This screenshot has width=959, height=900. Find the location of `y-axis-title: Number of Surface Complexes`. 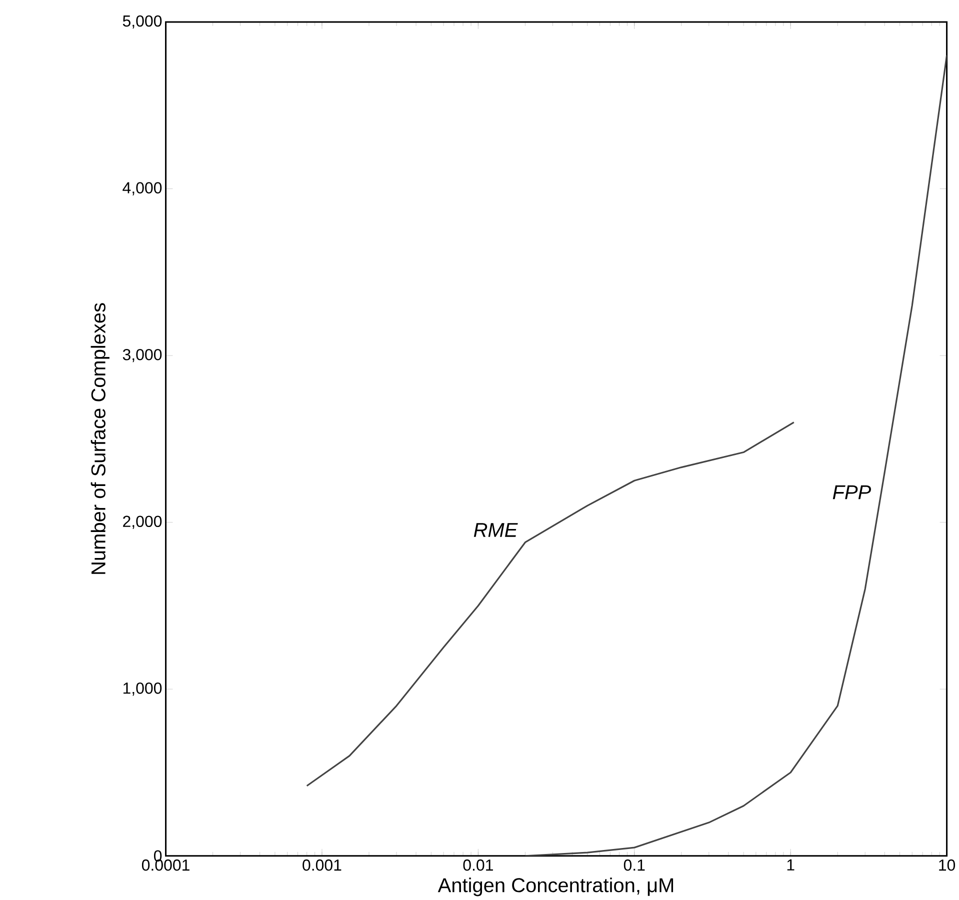

y-axis-title: Number of Surface Complexes is located at coordinates (100, 438).